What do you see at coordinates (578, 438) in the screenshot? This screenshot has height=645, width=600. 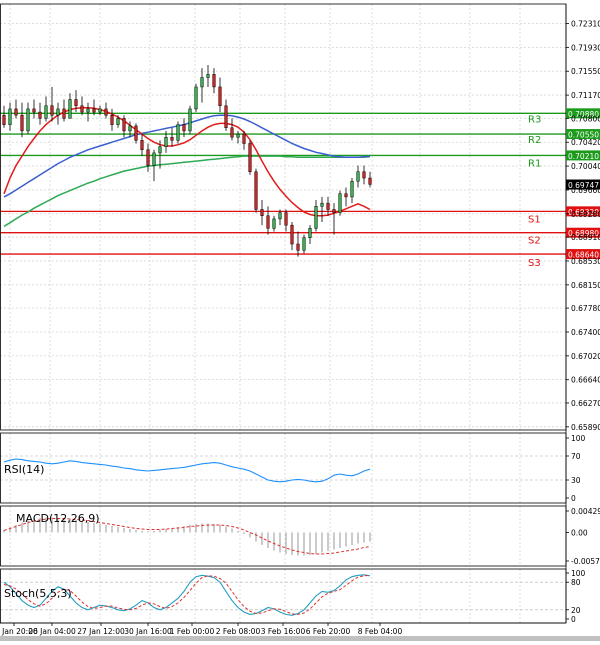 I see `rsi-tick-label: 100` at bounding box center [578, 438].